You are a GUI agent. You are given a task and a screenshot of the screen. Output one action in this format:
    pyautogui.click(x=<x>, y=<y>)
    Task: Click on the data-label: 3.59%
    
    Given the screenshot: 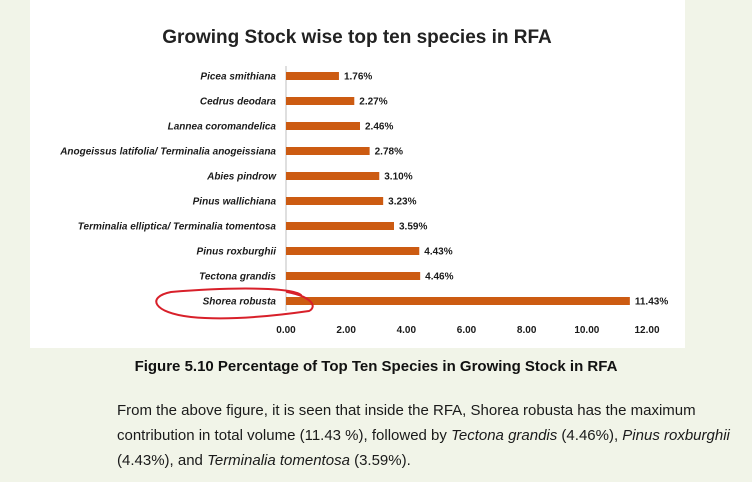 What is the action you would take?
    pyautogui.click(x=413, y=227)
    